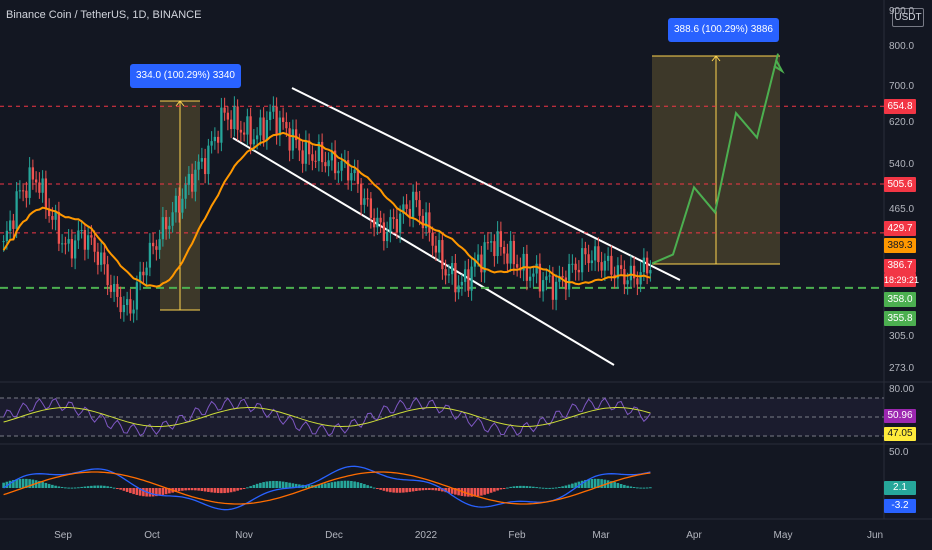  Describe the element at coordinates (601, 535) in the screenshot. I see `time-label: Mar` at that location.